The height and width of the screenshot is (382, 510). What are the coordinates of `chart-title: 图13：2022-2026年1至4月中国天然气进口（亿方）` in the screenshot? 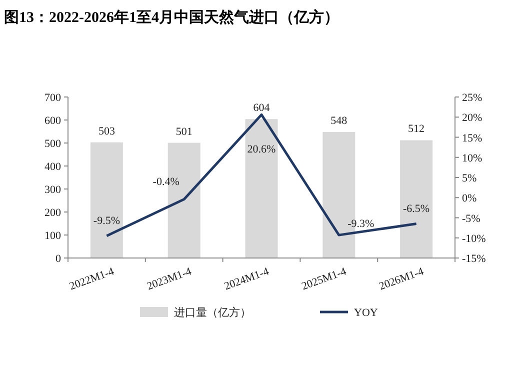 It's located at (171, 17).